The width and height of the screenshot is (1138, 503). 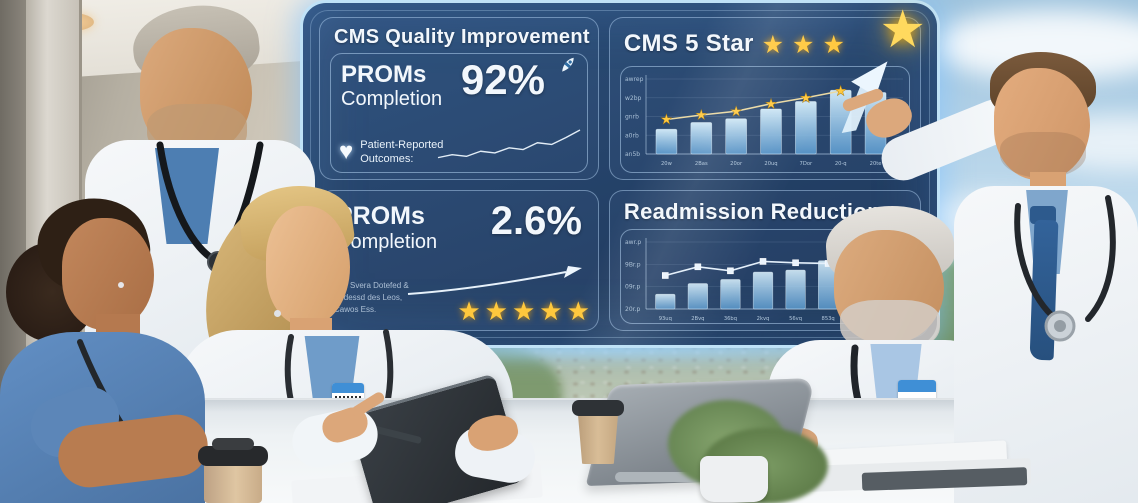 I want to click on svg-text: 20or, so click(x=736, y=164).